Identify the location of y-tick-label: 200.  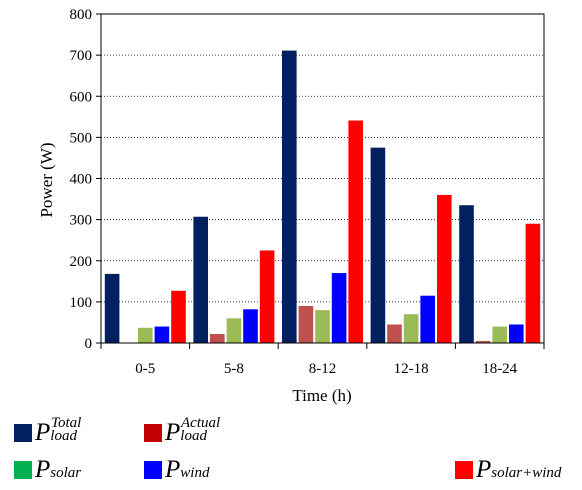
(81, 262).